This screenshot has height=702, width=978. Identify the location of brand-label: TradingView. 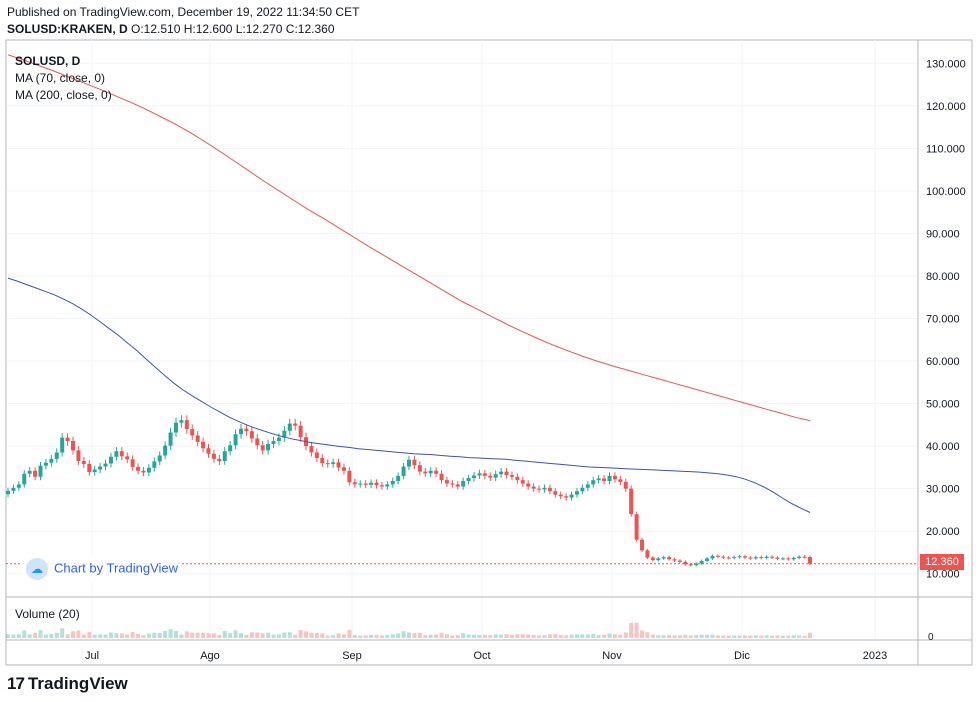
(77, 683).